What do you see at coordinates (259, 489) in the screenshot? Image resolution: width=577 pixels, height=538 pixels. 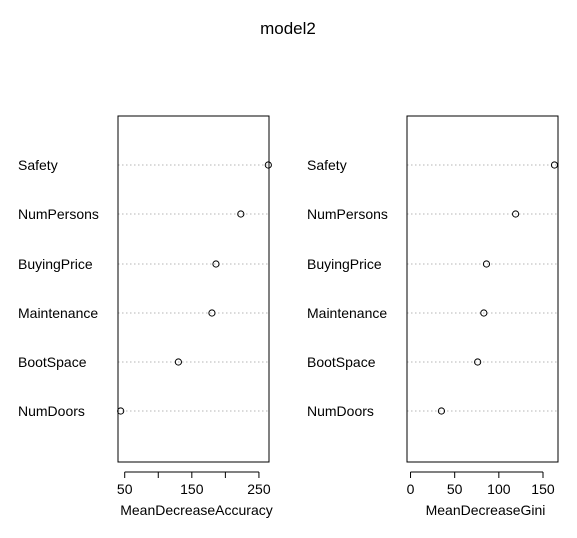 I see `x-tick-label: 250` at bounding box center [259, 489].